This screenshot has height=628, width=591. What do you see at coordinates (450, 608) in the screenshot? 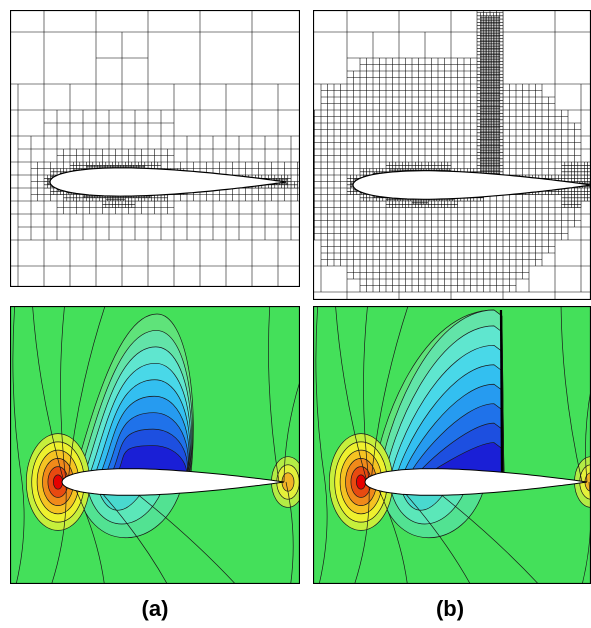
I see `subfigure-label-b: (b)` at bounding box center [450, 608].